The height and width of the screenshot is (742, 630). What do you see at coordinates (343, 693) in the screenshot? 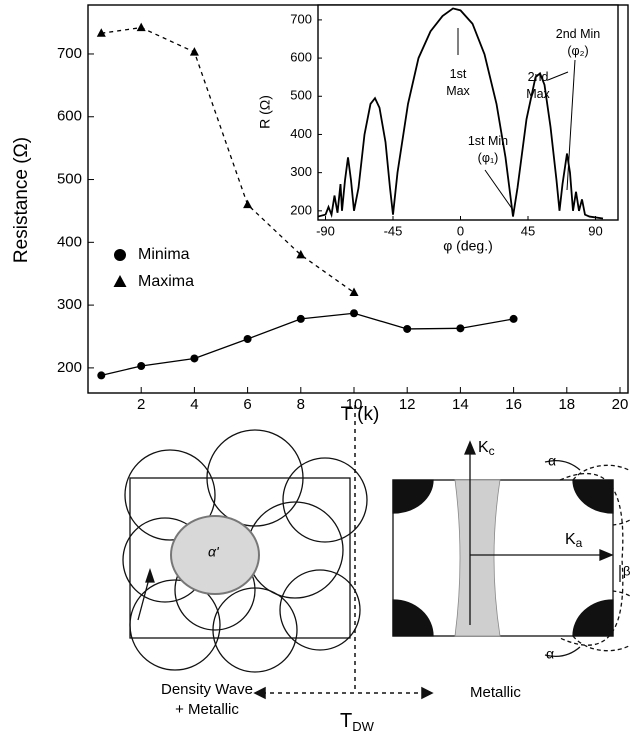
I see `transition-arrow` at bounding box center [343, 693].